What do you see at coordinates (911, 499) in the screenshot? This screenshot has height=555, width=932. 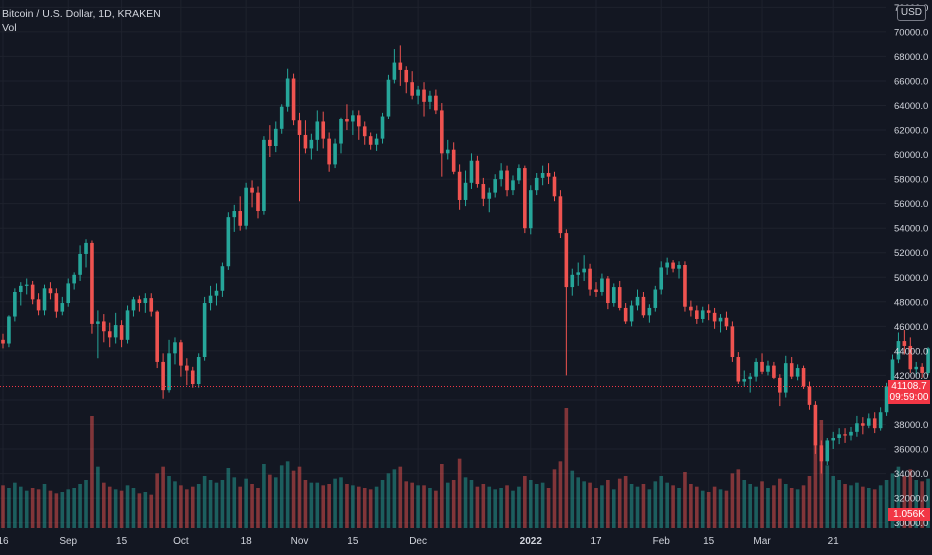 I see `price-tick-label: 32000.0` at bounding box center [911, 499].